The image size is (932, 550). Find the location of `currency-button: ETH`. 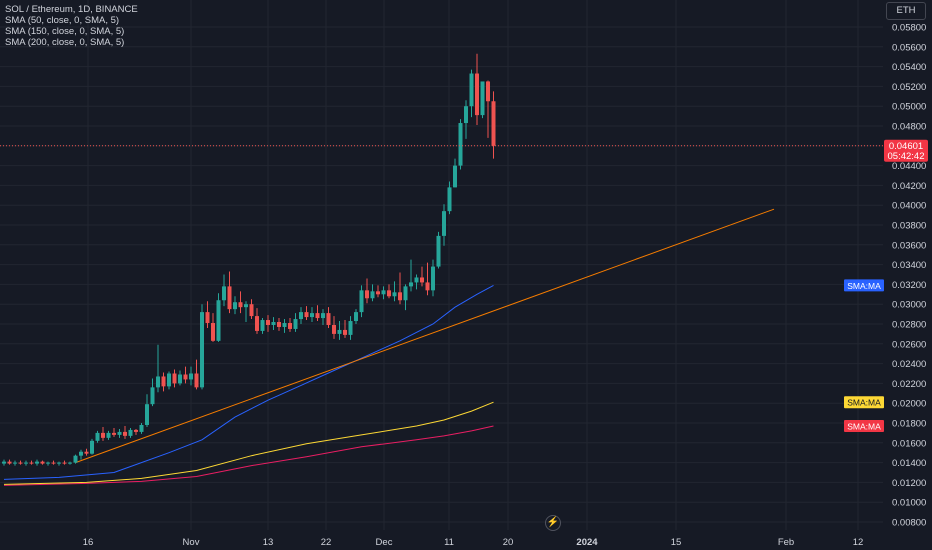

currency-button: ETH is located at coordinates (906, 11).